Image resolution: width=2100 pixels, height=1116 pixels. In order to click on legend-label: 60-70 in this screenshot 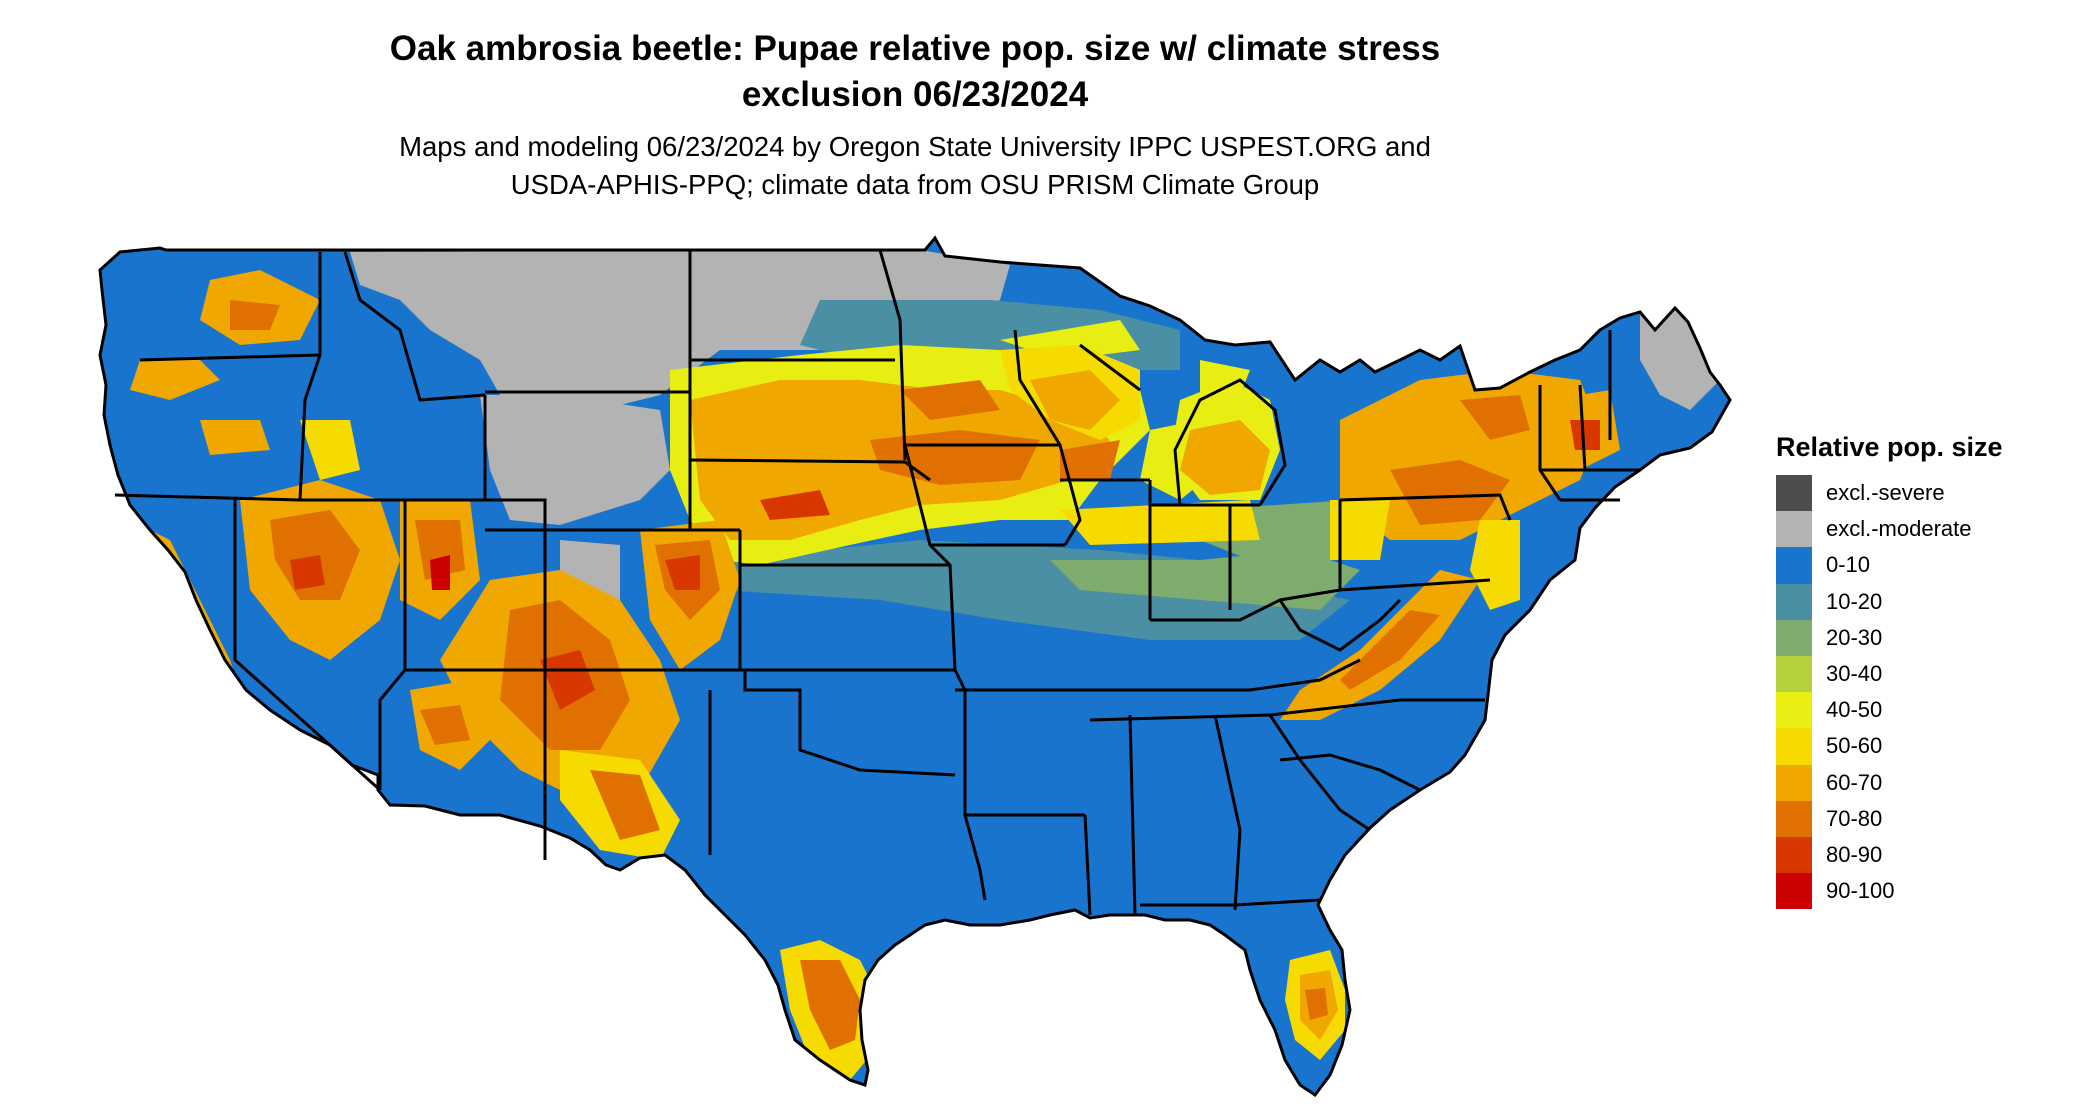, I will do `click(1854, 782)`.